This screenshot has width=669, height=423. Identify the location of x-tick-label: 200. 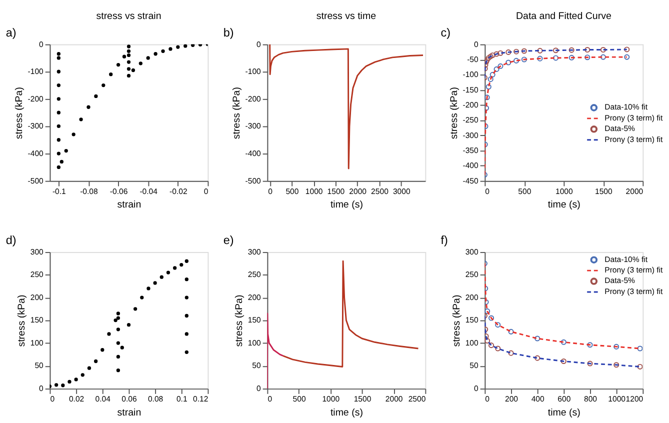
(511, 399).